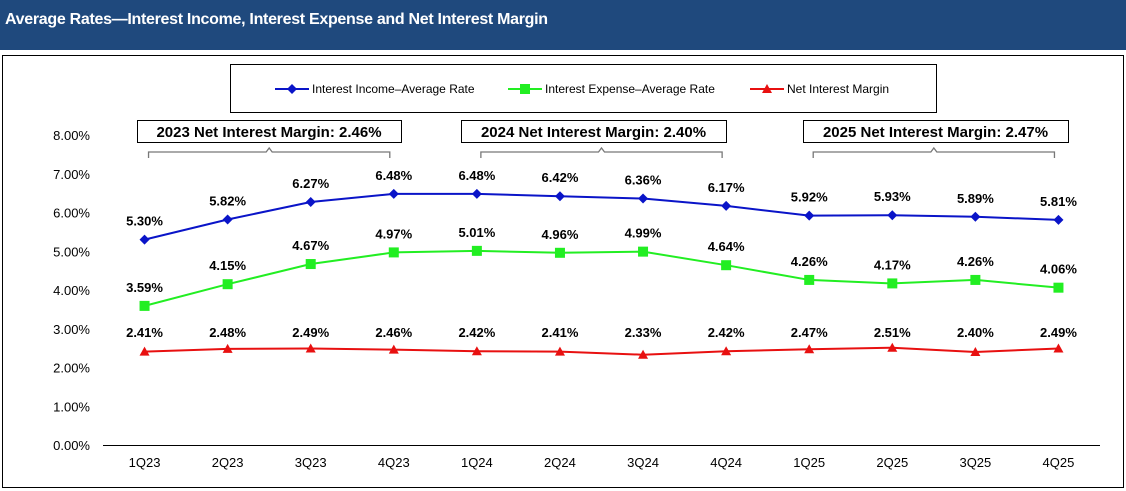 The height and width of the screenshot is (491, 1126). I want to click on y-tick-label: 0.00%, so click(71, 445).